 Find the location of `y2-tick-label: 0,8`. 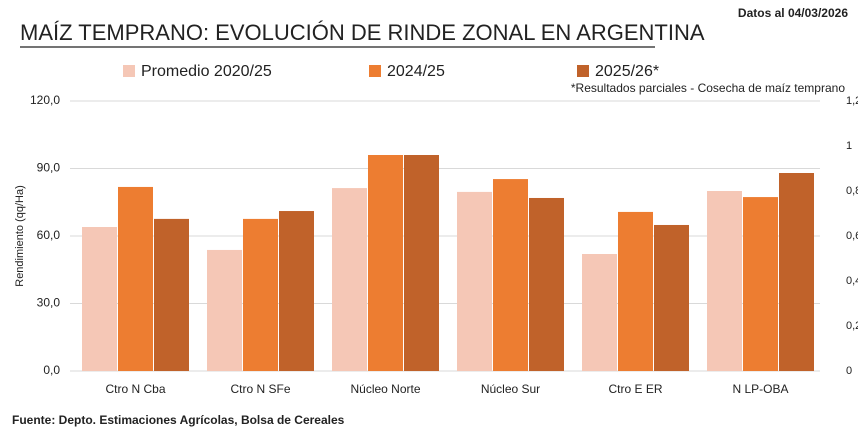

y2-tick-label: 0,8 is located at coordinates (852, 191).